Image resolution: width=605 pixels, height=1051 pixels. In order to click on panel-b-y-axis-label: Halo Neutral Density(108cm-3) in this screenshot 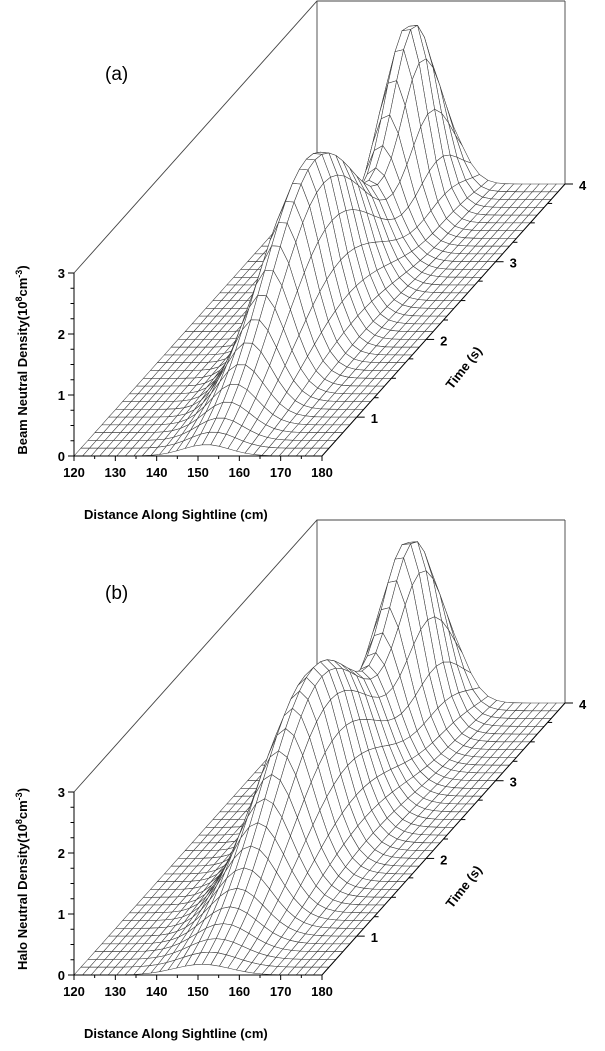, I will do `click(22, 879)`.